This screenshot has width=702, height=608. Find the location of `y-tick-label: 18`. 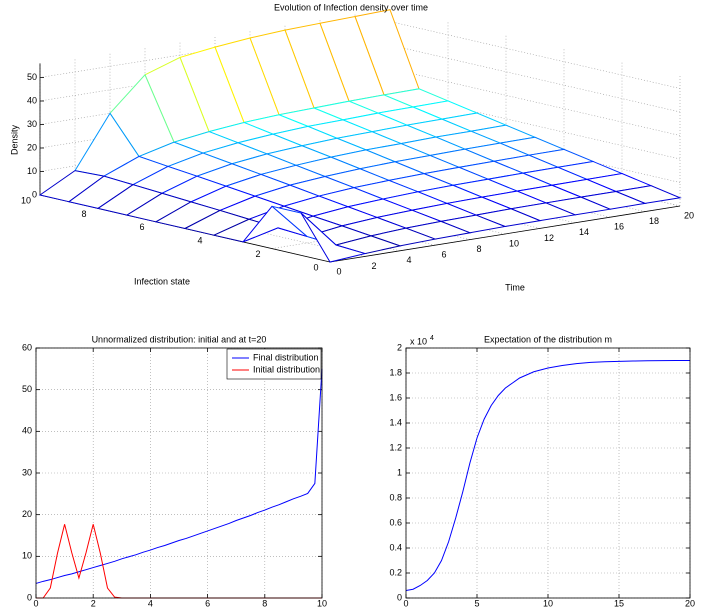

y-tick-label: 18 is located at coordinates (654, 221).